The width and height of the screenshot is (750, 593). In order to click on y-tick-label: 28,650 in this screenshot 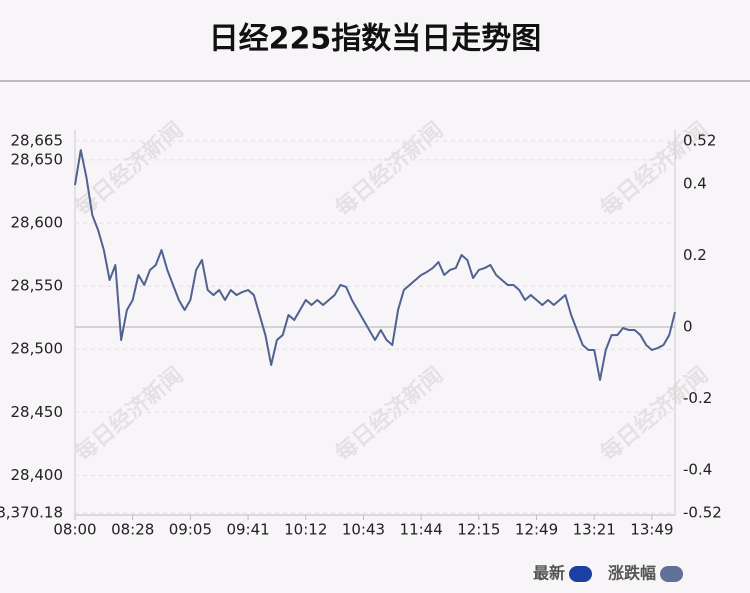, I will do `click(37, 159)`.